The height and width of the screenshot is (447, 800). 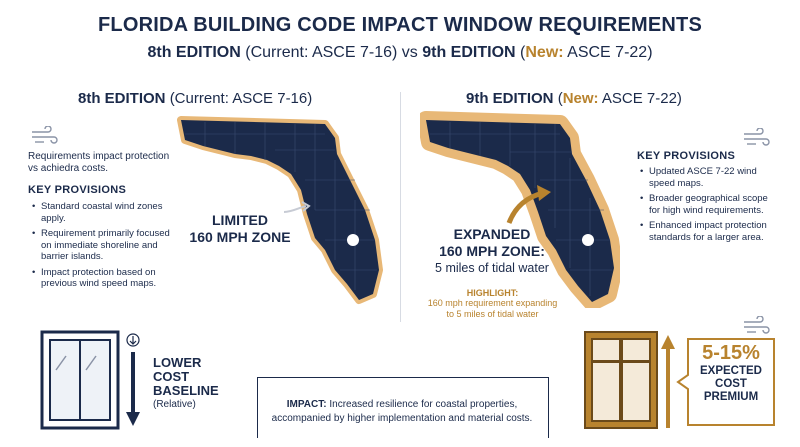 I want to click on left-cost-label: LOWER COST BASELINE (Relative), so click(x=186, y=384).